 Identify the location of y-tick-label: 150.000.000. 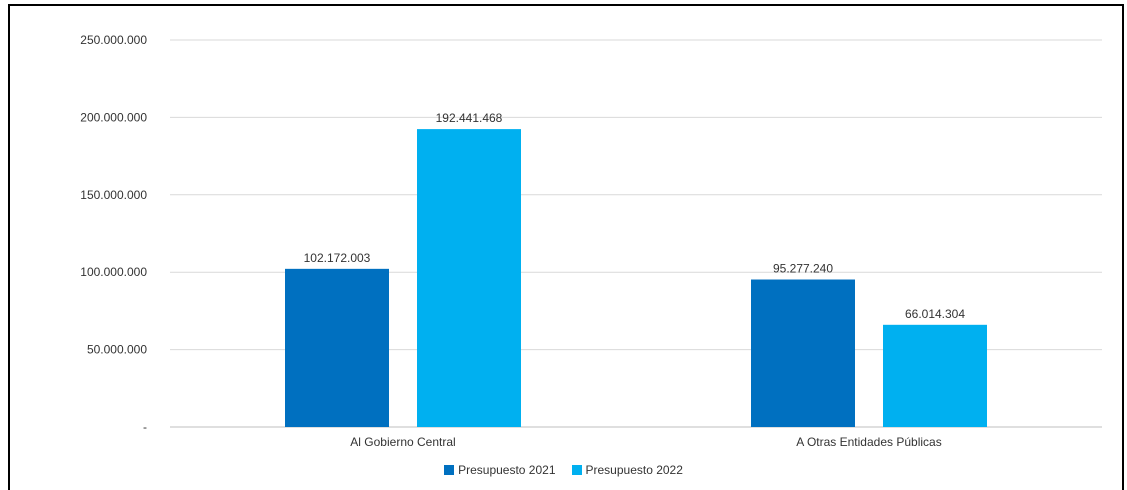
(113, 195).